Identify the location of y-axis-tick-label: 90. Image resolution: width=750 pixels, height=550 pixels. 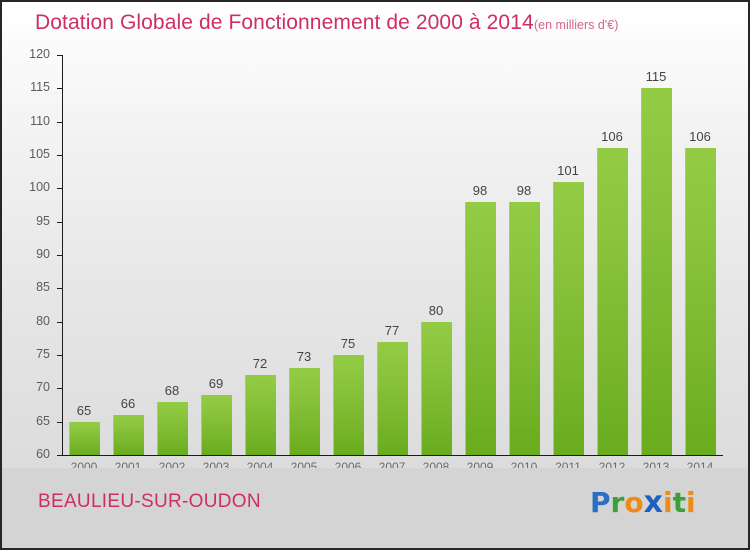
(43, 254).